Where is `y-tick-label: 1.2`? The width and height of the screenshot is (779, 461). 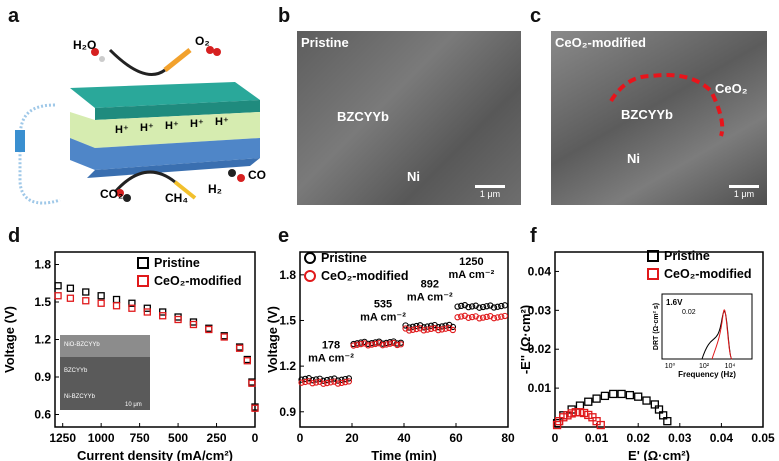
y-tick-label: 1.2 is located at coordinates (287, 366).